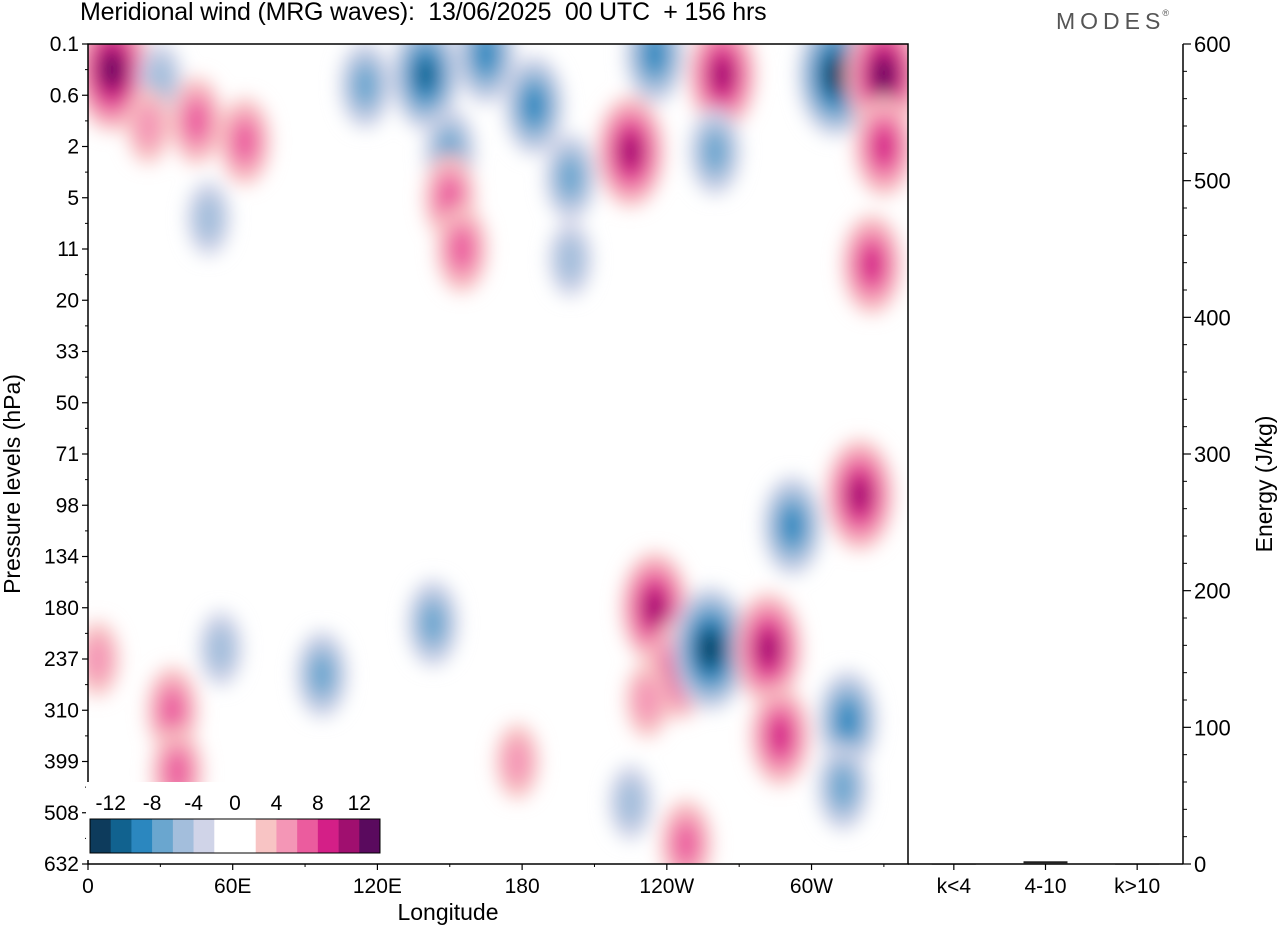  What do you see at coordinates (61, 710) in the screenshot?
I see `y-tick-label: 310` at bounding box center [61, 710].